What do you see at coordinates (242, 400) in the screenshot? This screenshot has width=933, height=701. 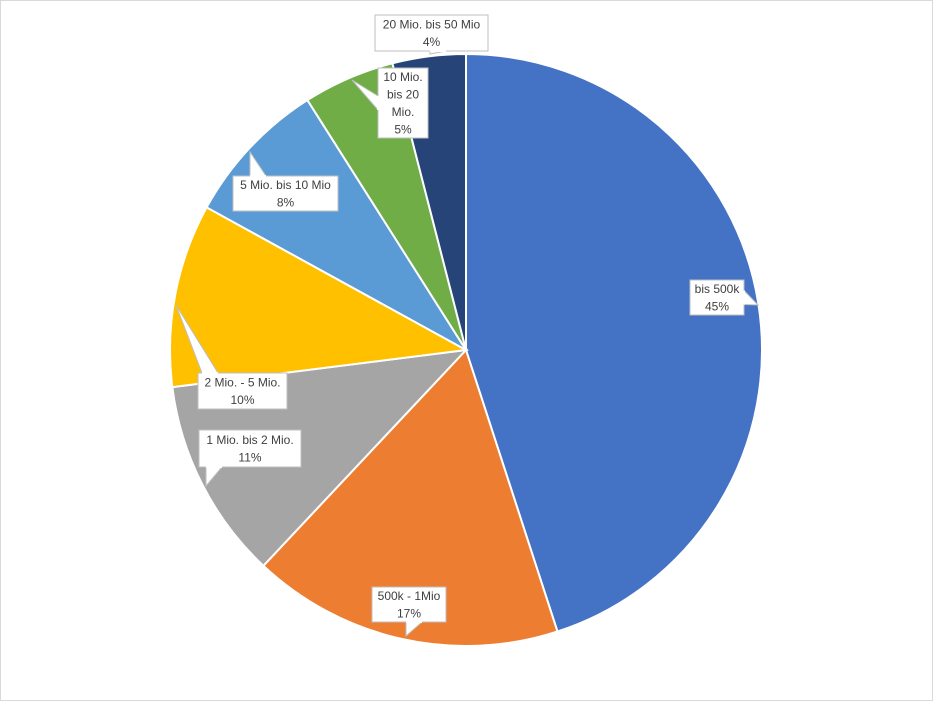 I see `data-label-value: 10%` at bounding box center [242, 400].